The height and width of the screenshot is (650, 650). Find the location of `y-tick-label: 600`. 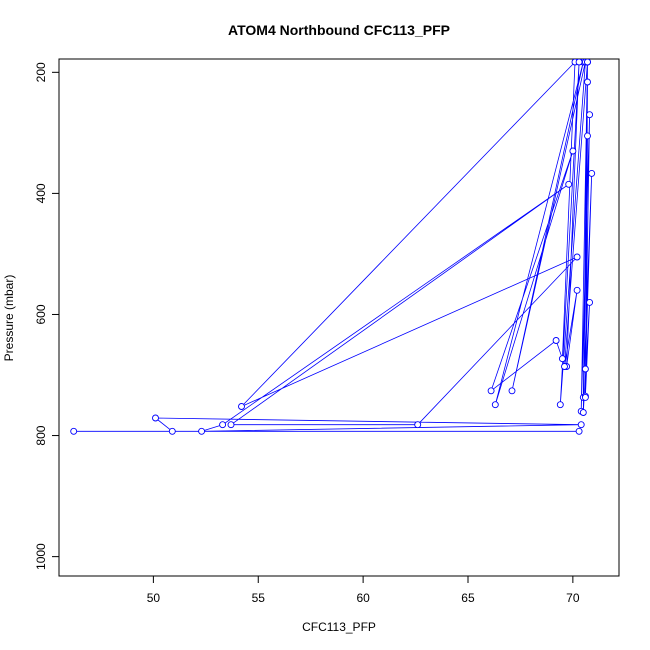

y-tick-label: 600 is located at coordinates (41, 314).